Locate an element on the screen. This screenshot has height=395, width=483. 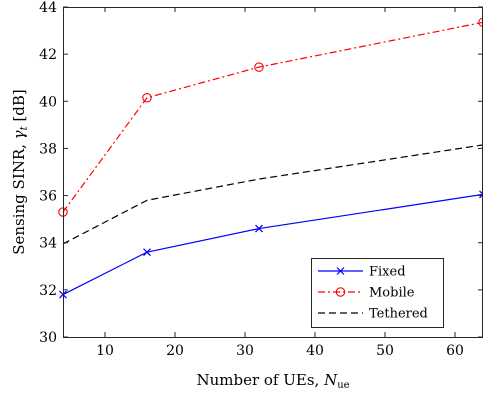
y-tick-label: 44 is located at coordinates (48, 8).